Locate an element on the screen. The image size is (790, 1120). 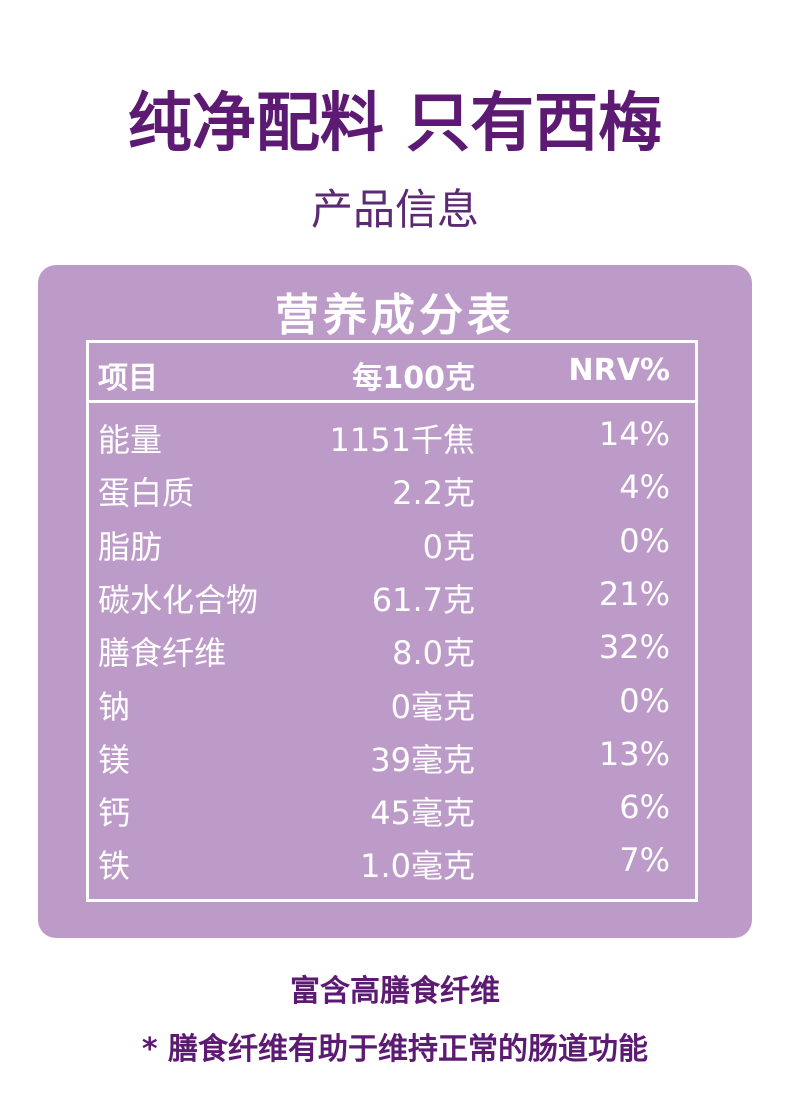
subtitle: 产品信息 is located at coordinates (394, 209).